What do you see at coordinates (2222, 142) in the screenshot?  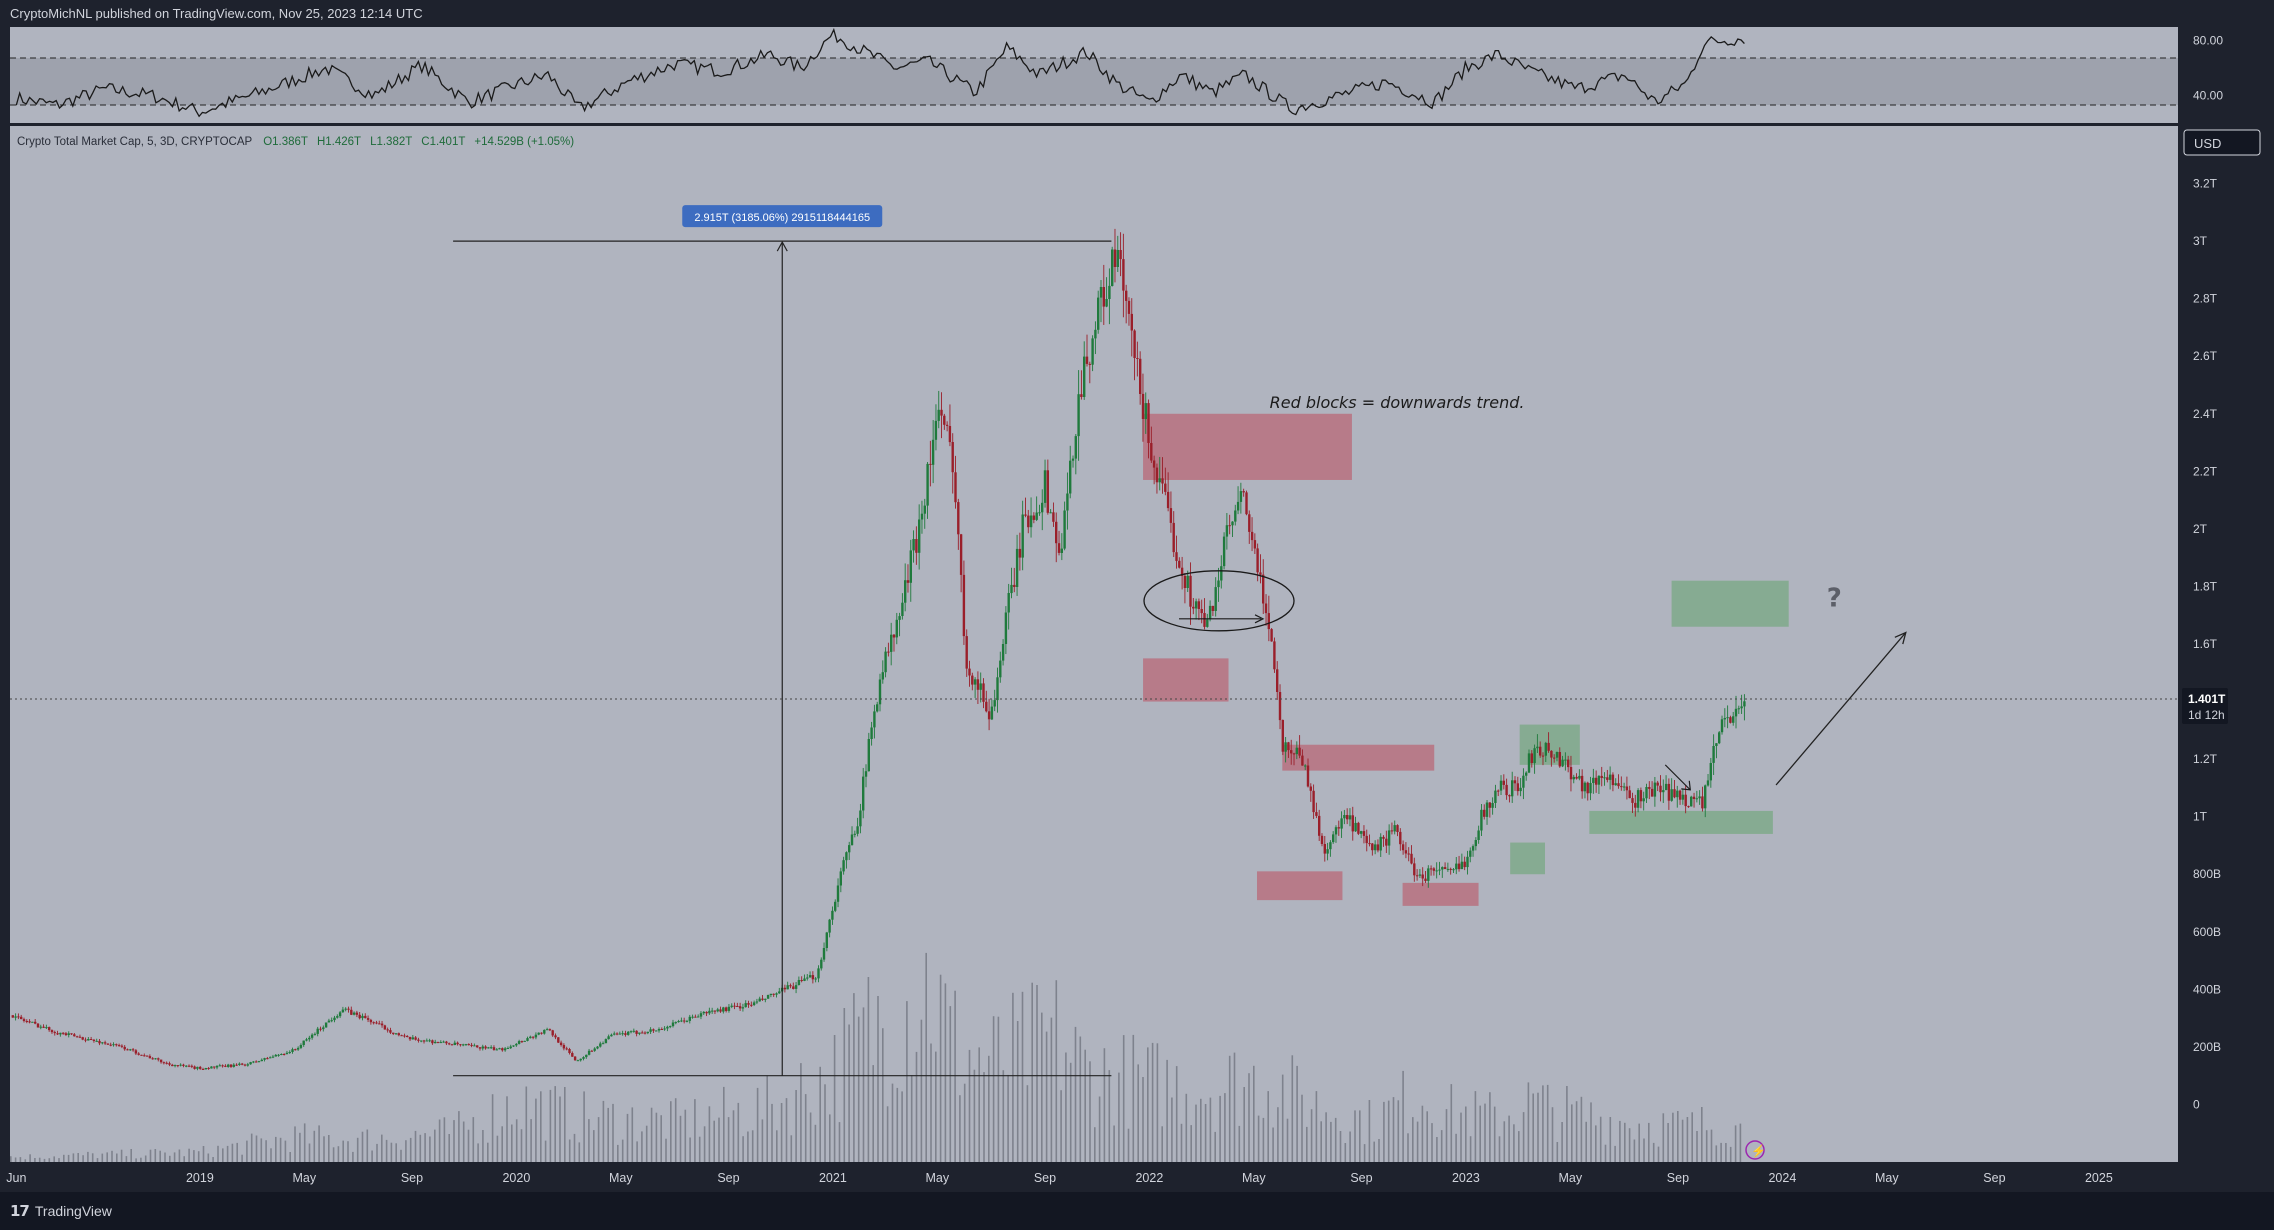 I see `currency-button` at bounding box center [2222, 142].